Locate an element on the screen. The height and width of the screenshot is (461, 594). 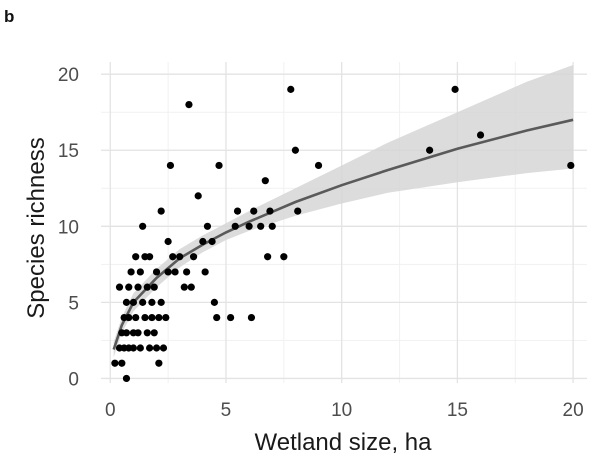
y-tick-label: 5 is located at coordinates (73, 303).